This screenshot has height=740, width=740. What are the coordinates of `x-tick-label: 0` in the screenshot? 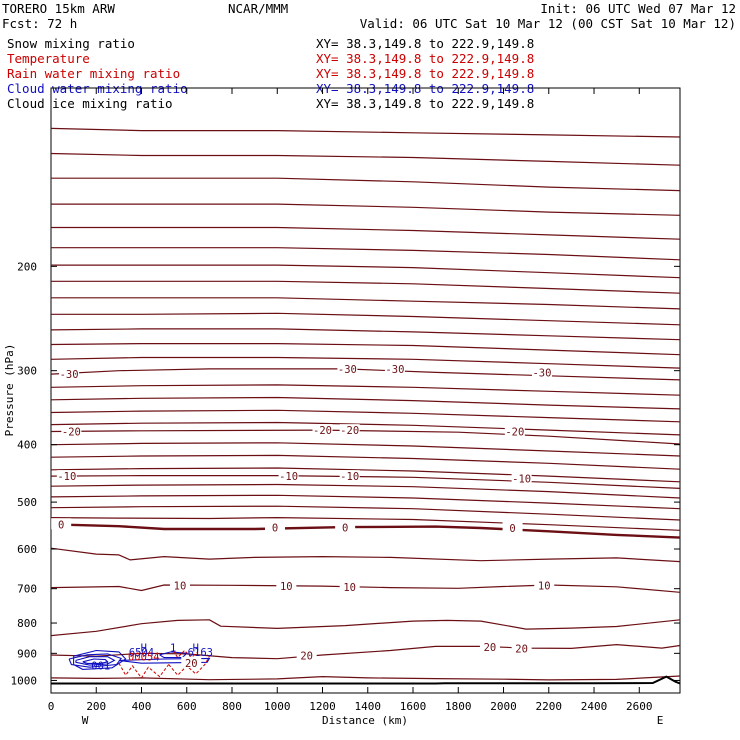 It's located at (51, 706).